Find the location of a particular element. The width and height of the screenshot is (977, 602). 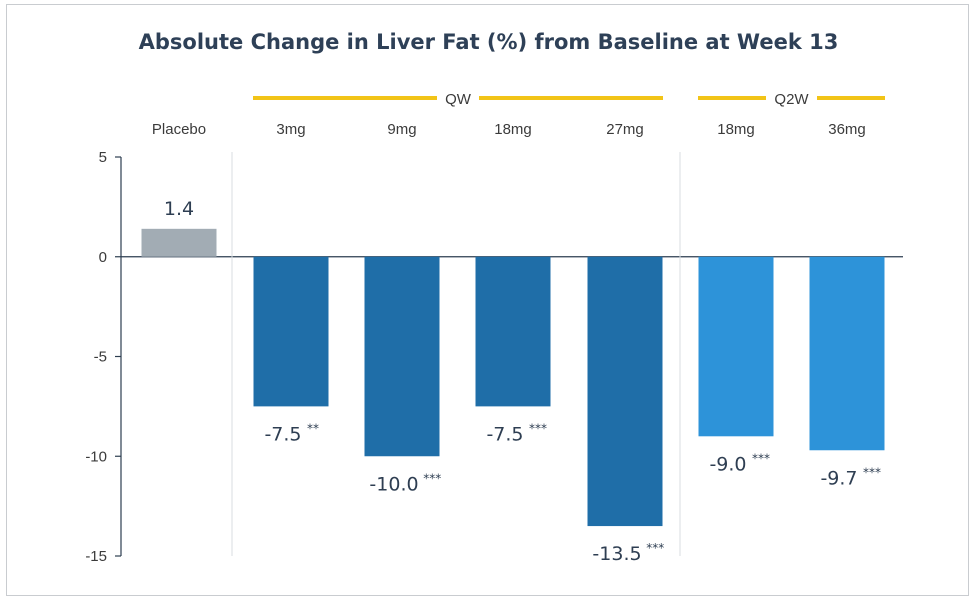

group-label: Q2W is located at coordinates (791, 99).